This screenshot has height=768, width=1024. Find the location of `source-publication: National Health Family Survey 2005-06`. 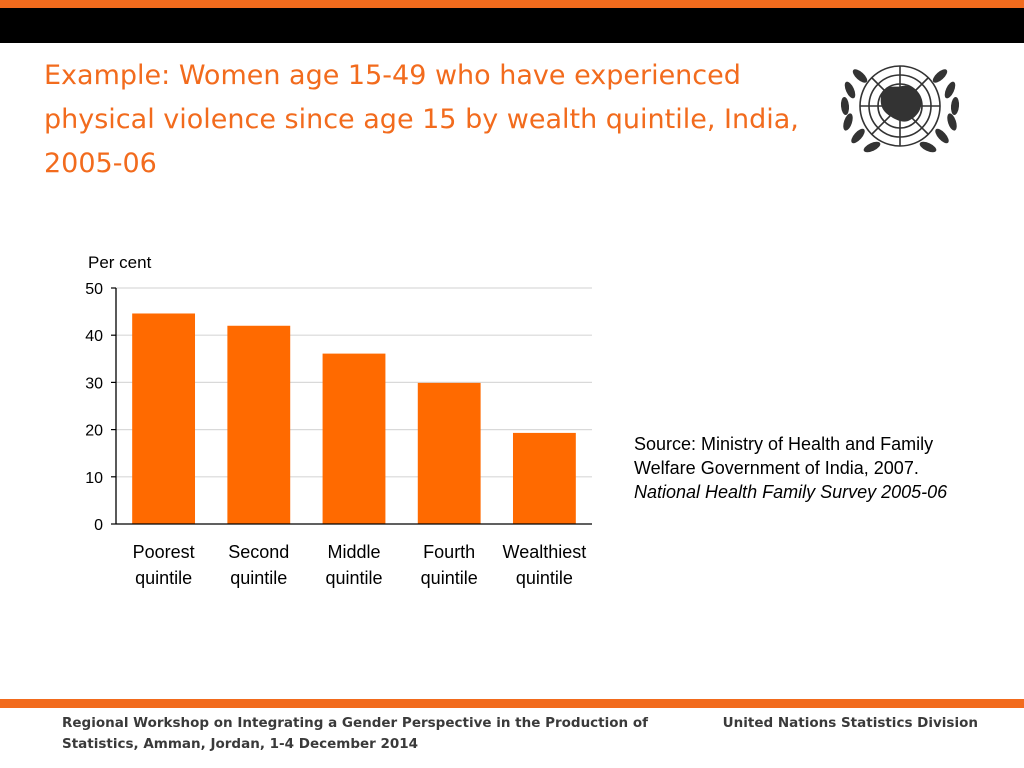

source-publication: National Health Family Survey 2005-06 is located at coordinates (791, 492).